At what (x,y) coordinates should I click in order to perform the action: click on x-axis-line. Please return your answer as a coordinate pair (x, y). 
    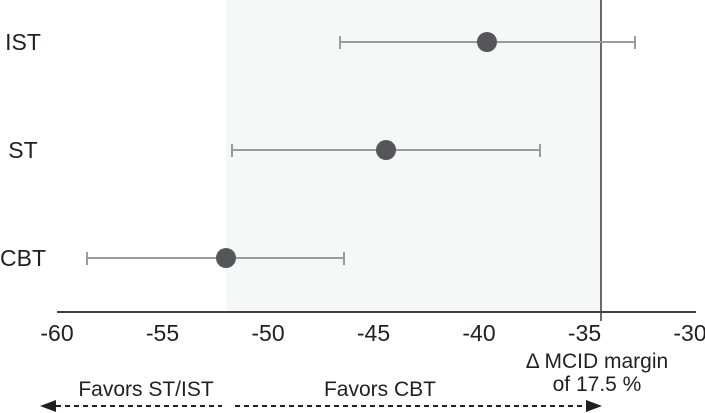
    Looking at the image, I should click on (376, 312).